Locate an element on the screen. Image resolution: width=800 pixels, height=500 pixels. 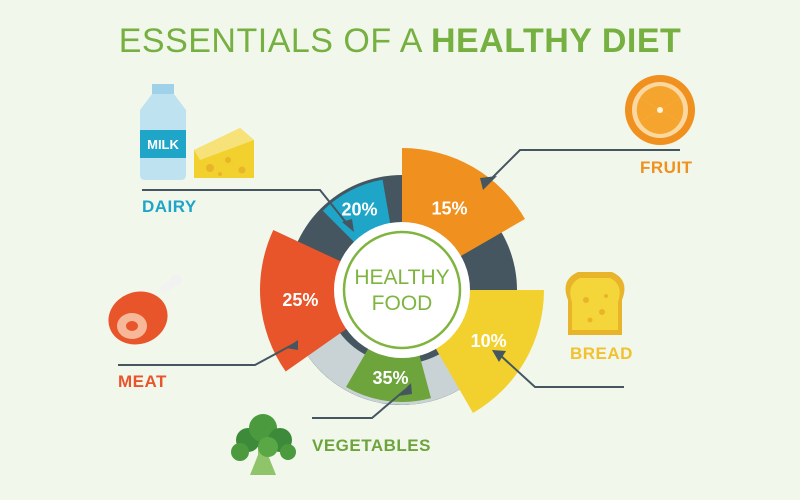
orange-icon is located at coordinates (660, 110).